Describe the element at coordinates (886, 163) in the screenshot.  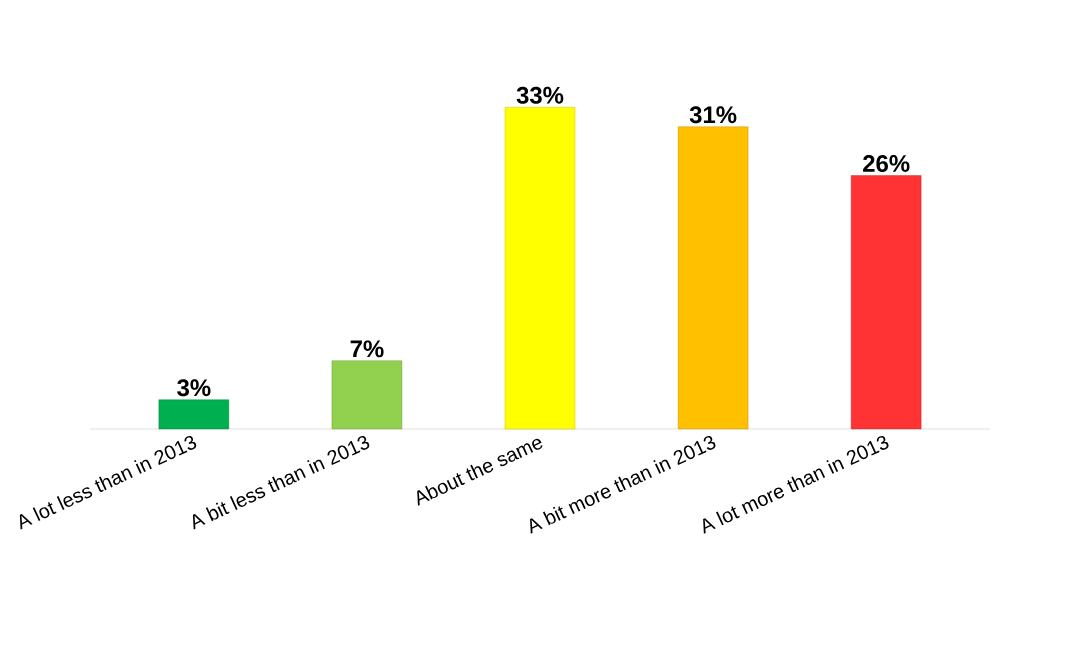
I see `data-label: 26%` at that location.